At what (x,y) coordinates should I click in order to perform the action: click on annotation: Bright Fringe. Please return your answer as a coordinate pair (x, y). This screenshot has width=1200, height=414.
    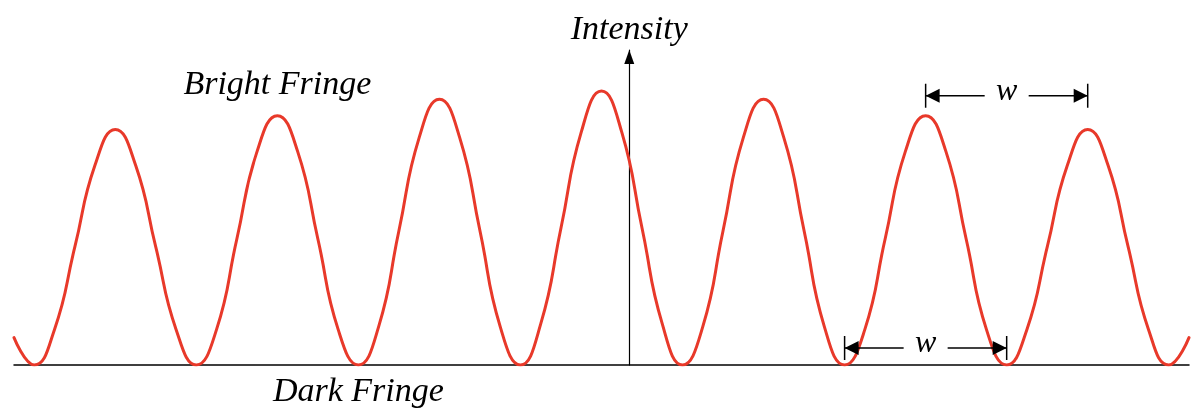
    Looking at the image, I should click on (277, 82).